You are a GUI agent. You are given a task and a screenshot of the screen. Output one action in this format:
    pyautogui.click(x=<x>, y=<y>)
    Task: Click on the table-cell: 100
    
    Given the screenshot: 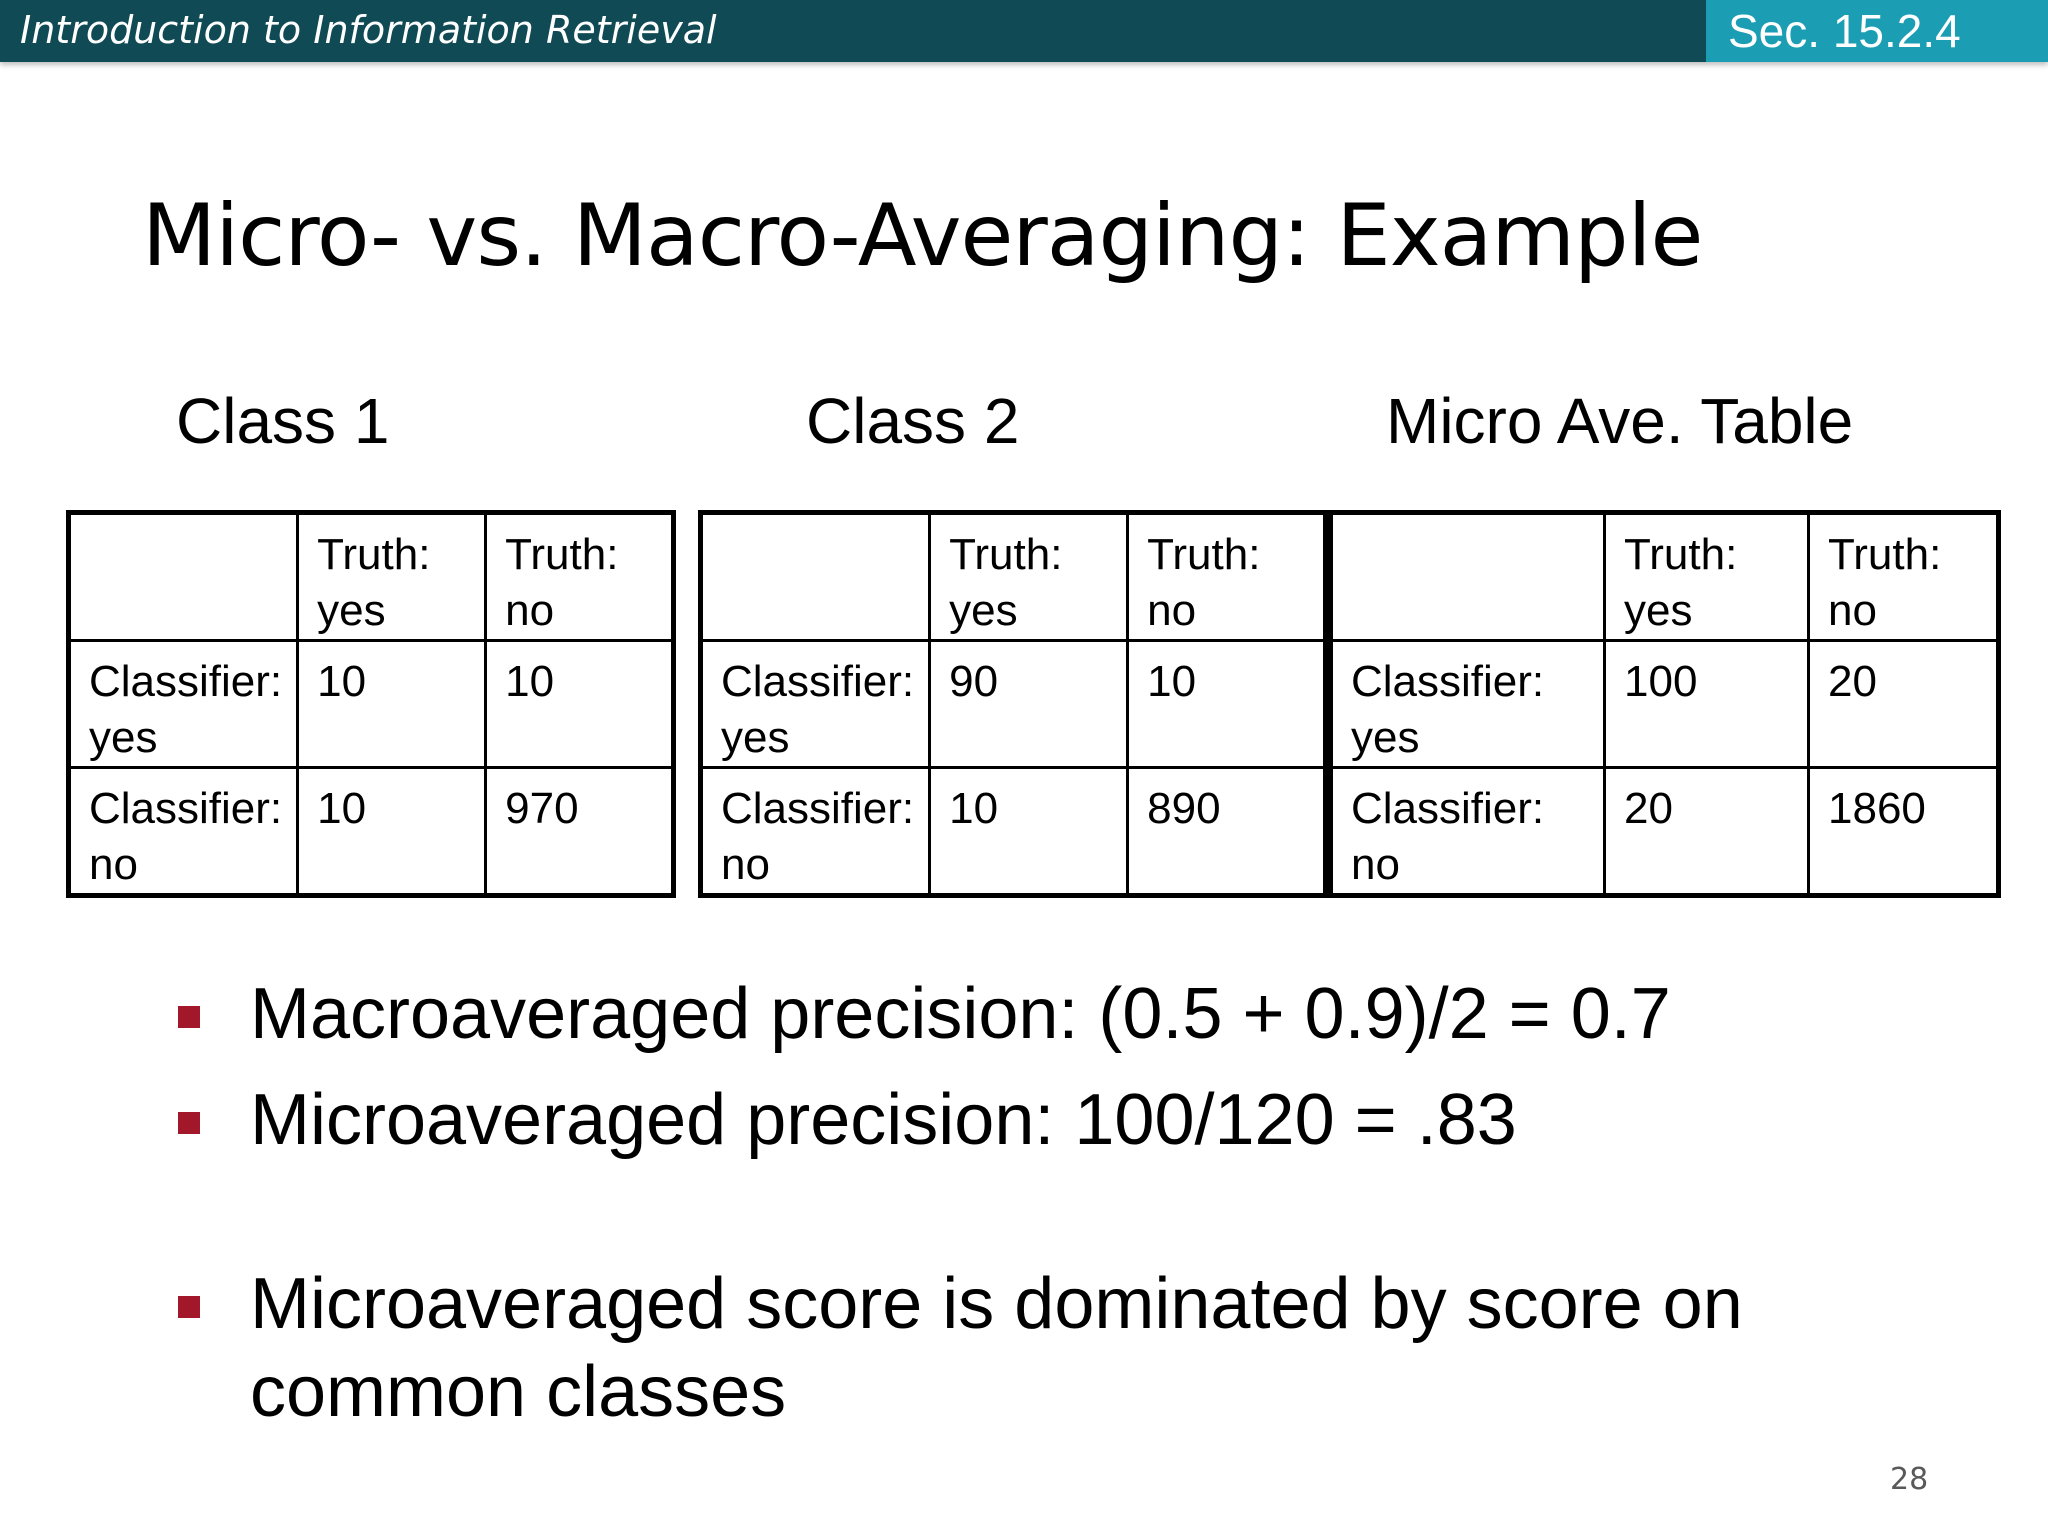 What is the action you would take?
    pyautogui.click(x=1706, y=704)
    